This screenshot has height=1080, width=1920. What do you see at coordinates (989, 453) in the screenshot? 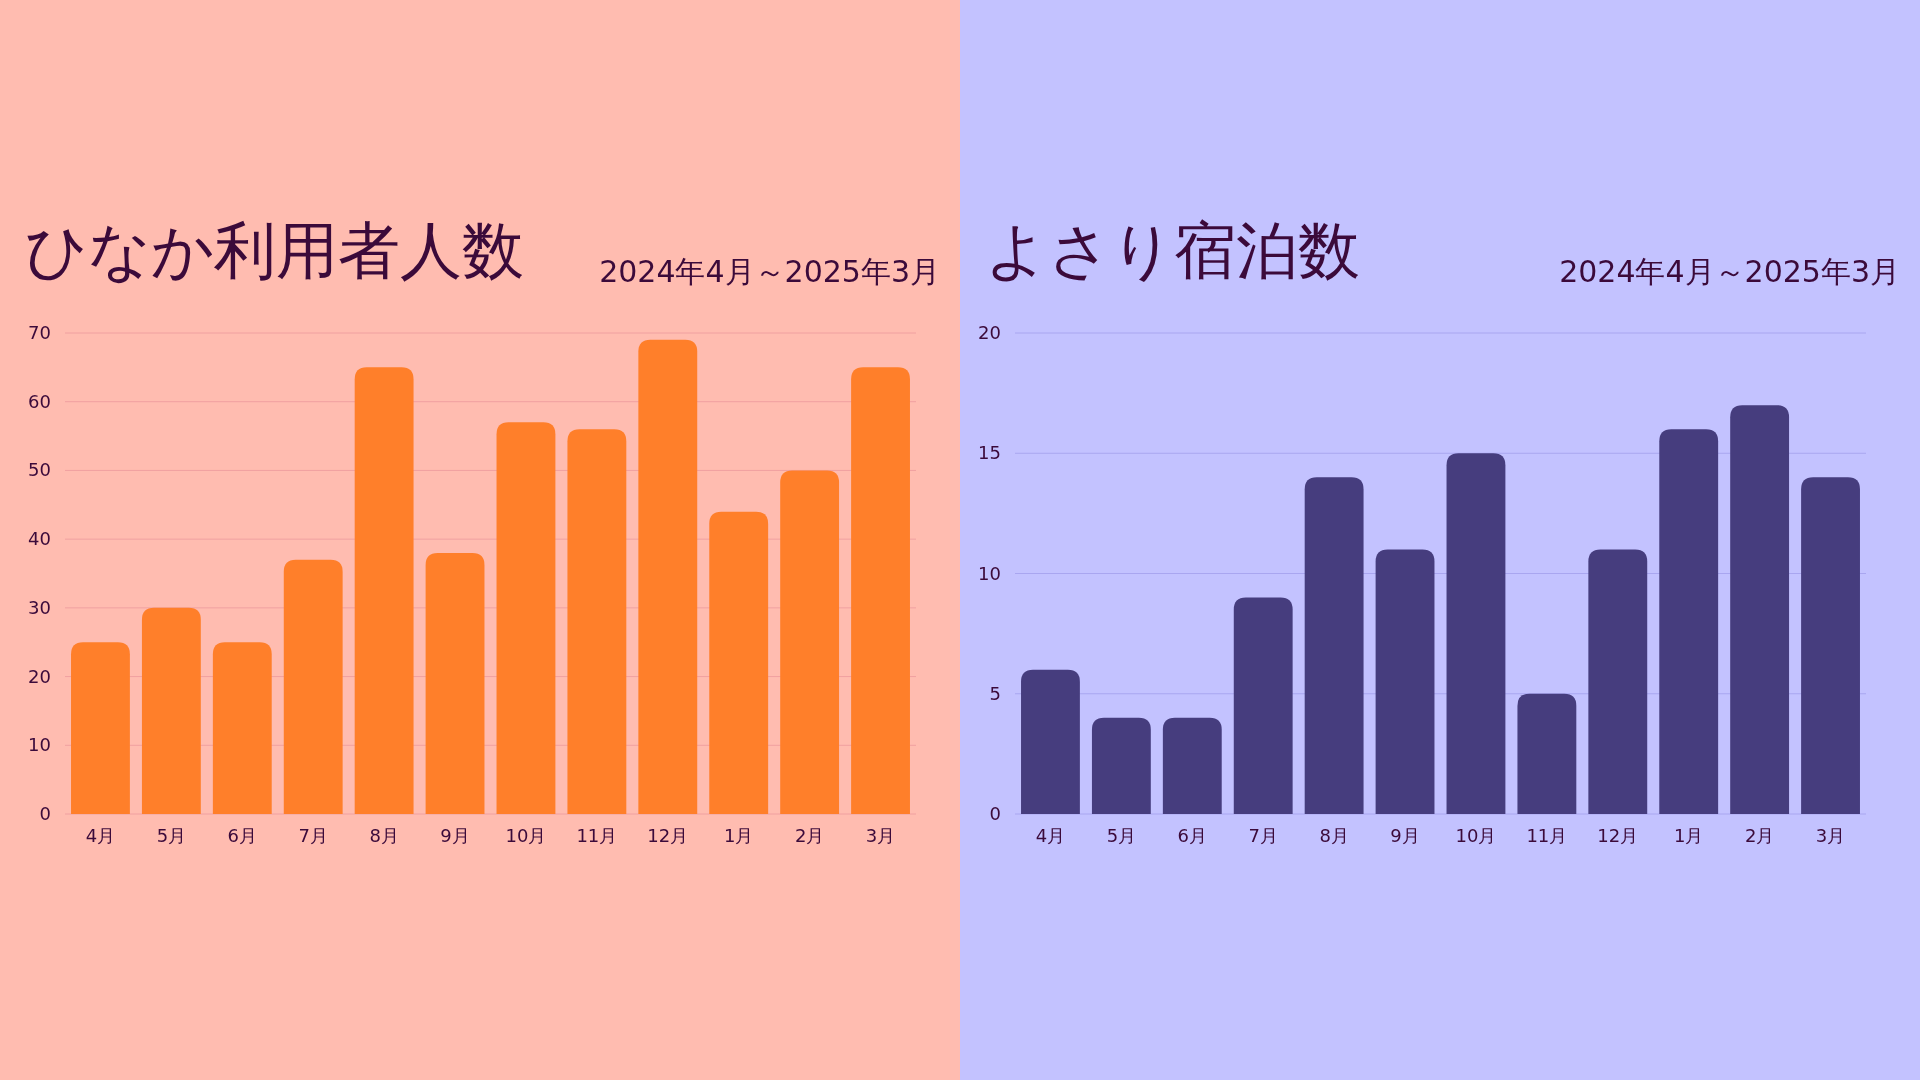
I see `y-tick-label: 15` at bounding box center [989, 453].